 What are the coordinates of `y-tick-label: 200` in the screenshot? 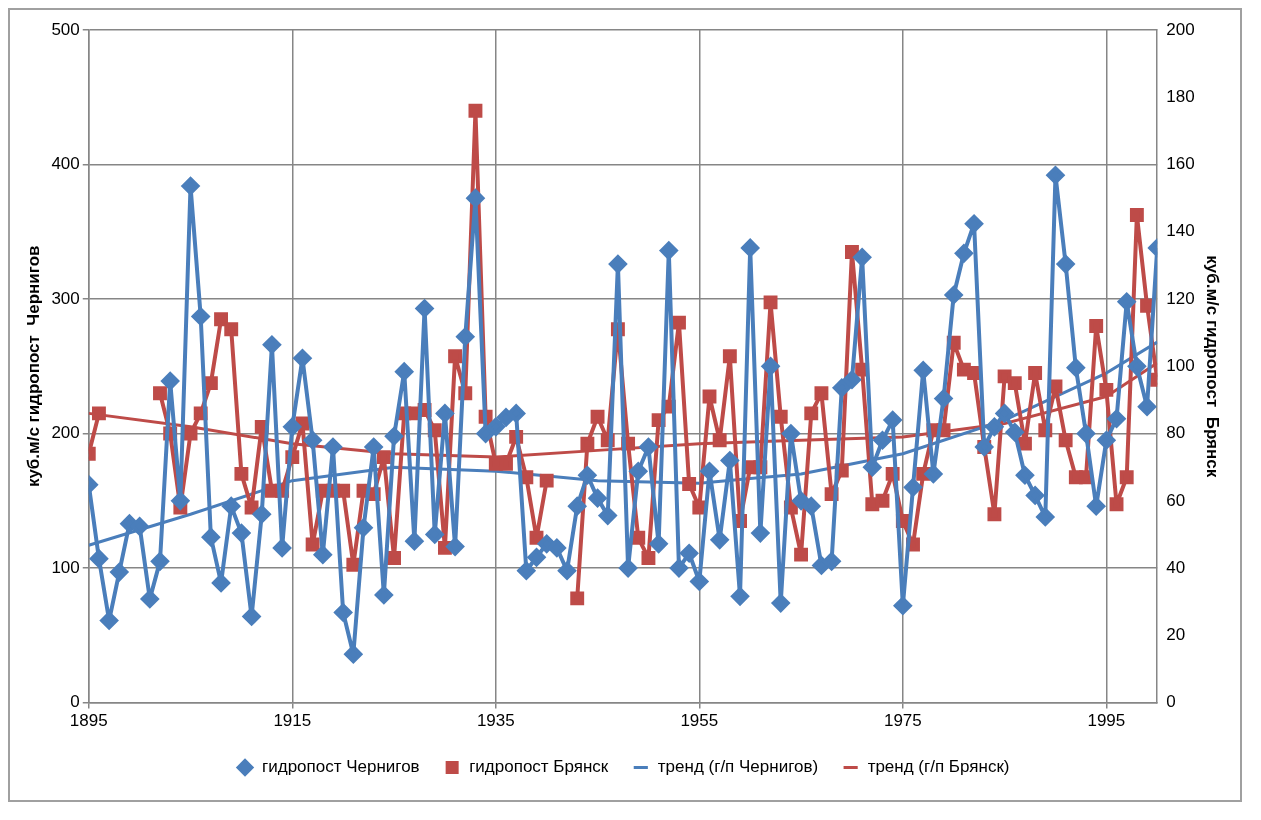 It's located at (65, 433).